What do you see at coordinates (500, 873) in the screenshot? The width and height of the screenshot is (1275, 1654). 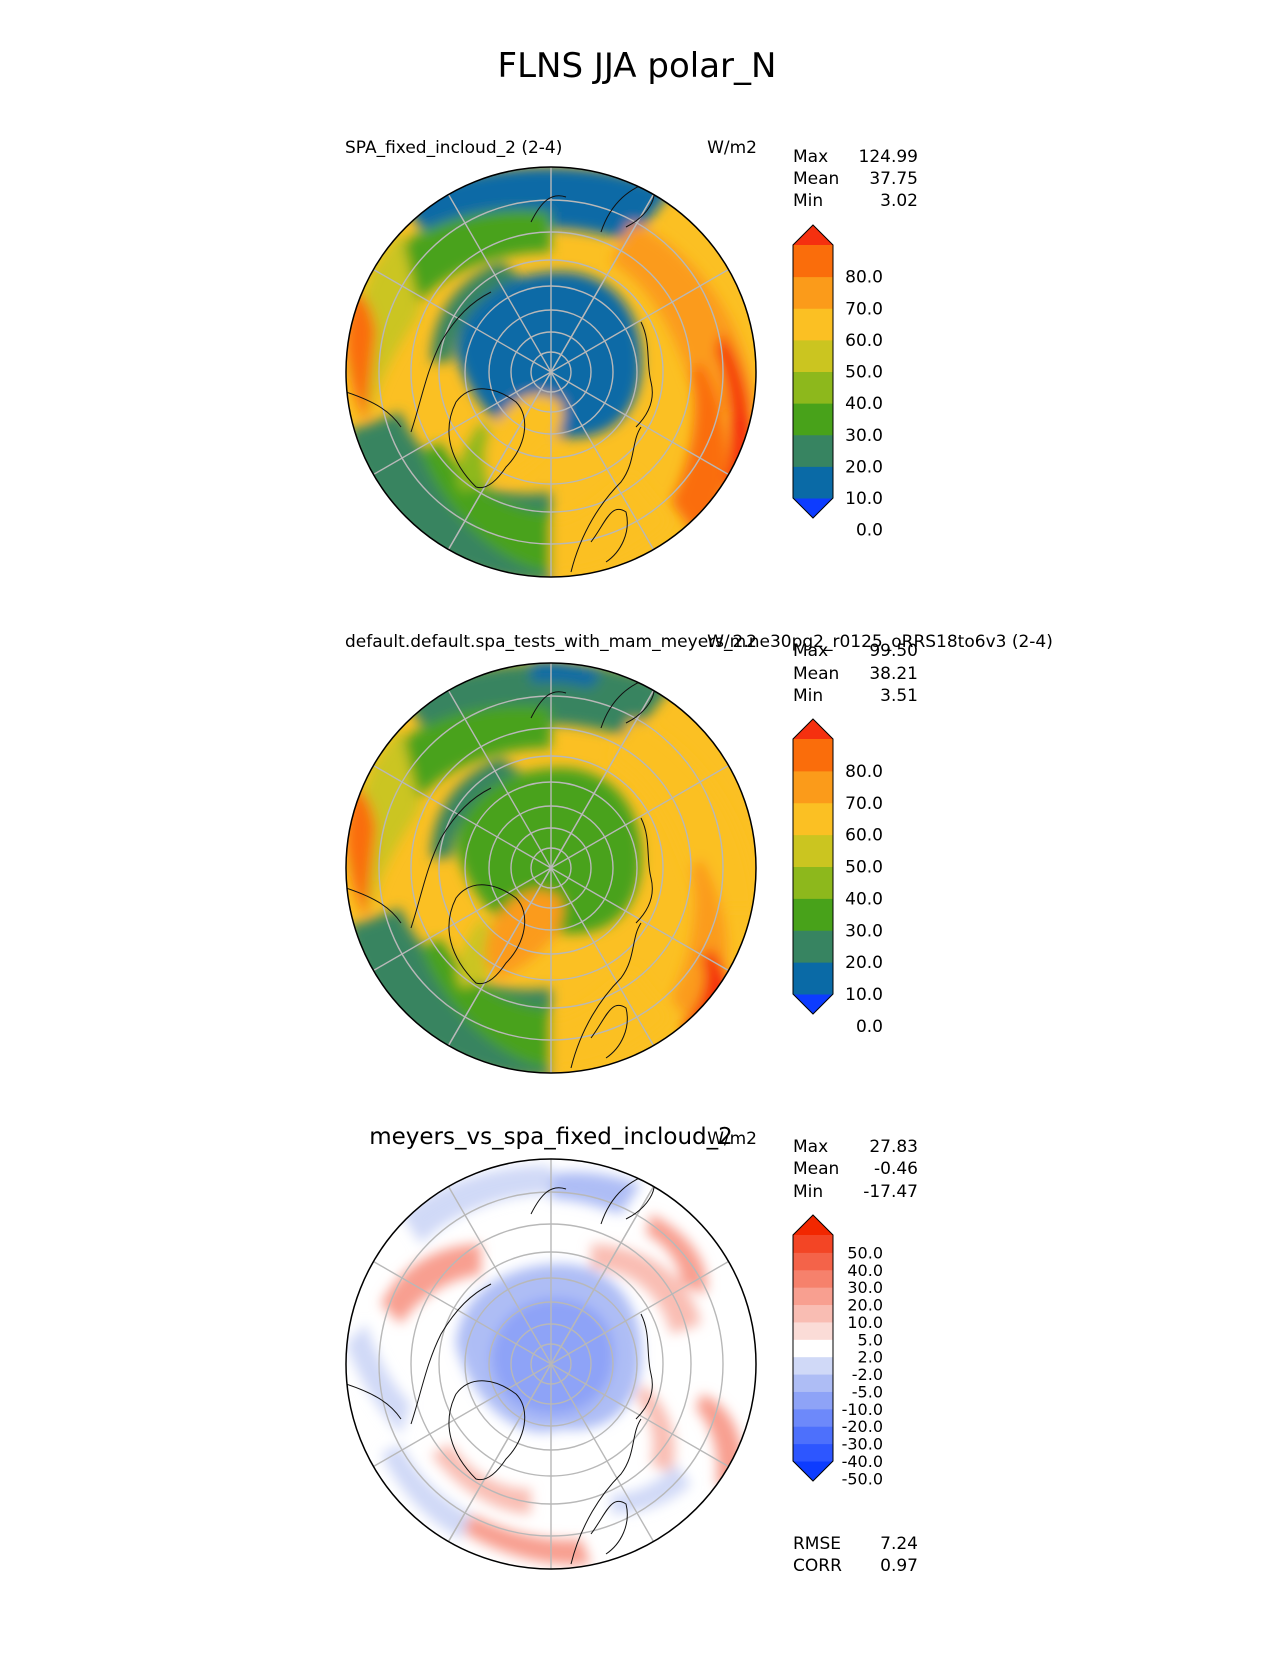 I see `panel-2-coastlines` at bounding box center [500, 873].